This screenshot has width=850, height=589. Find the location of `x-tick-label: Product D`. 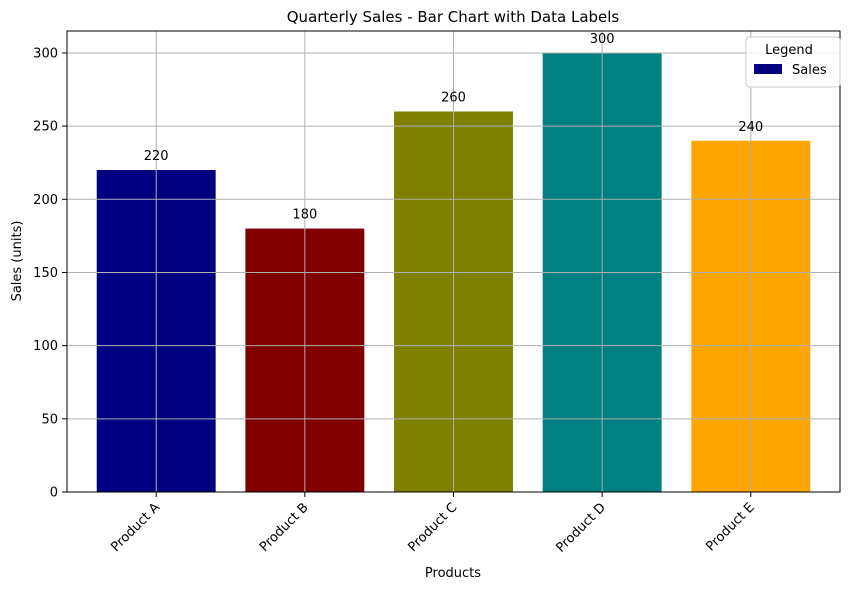

x-tick-label: Product D is located at coordinates (581, 528).